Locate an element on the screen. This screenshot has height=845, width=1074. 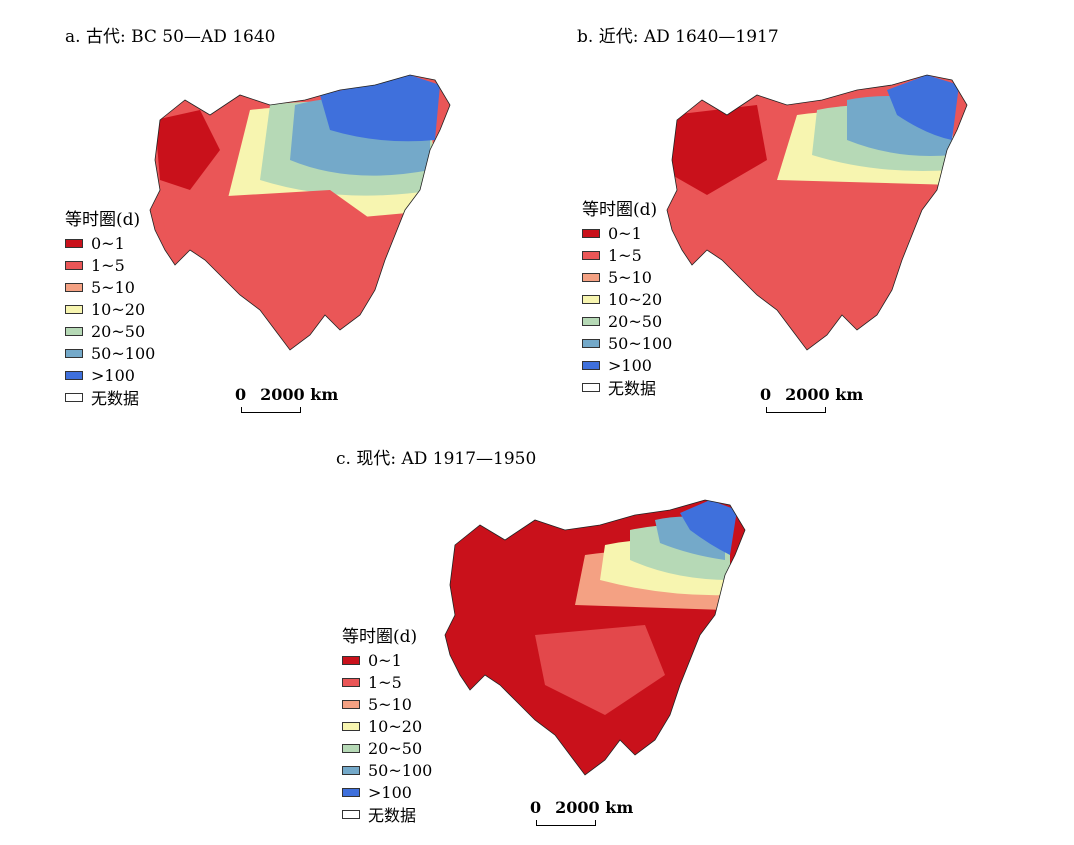
panel-a-title: a. 古代: BC 50—AD 1640 is located at coordinates (170, 37).